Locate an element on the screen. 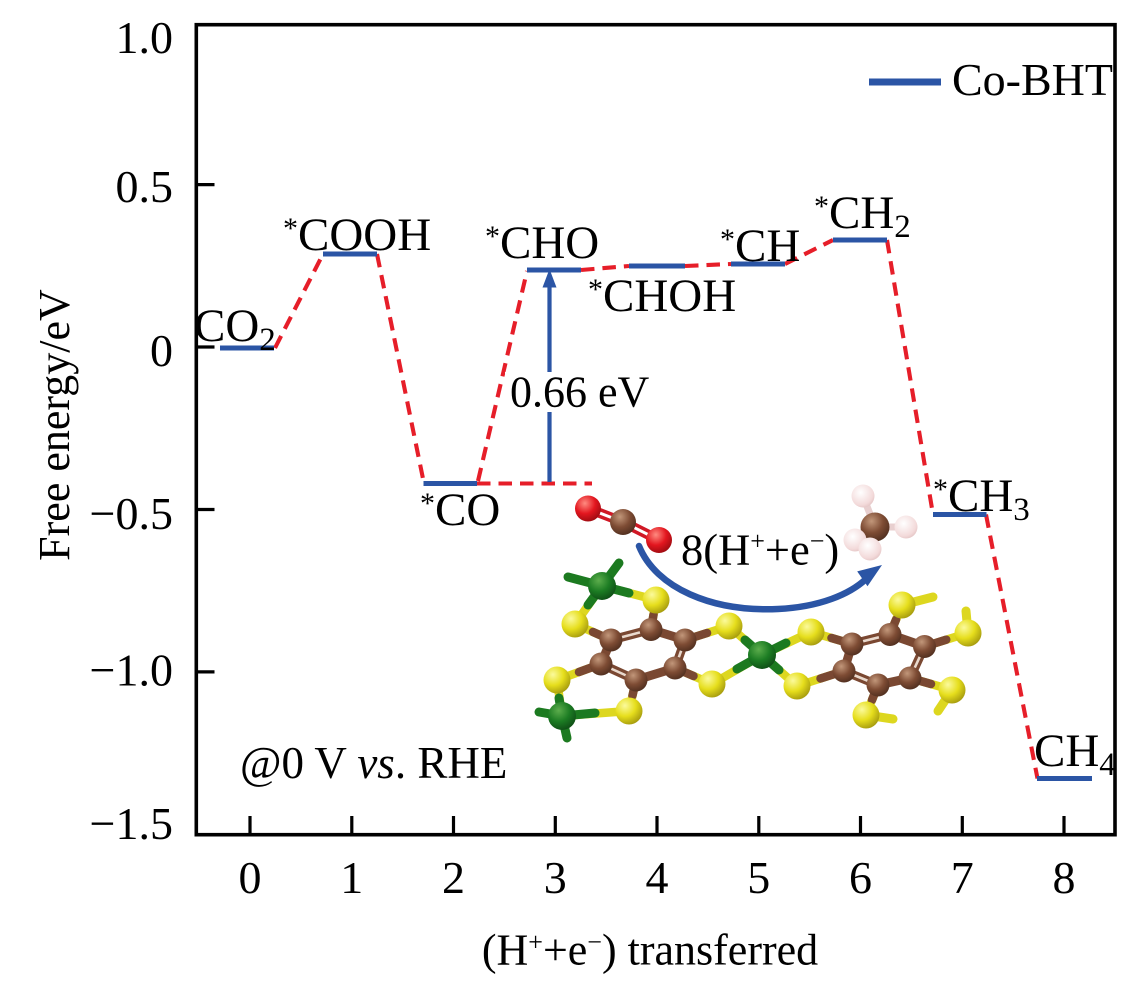 The image size is (1128, 986). svg-text: (H++e−) transferred is located at coordinates (650, 950).